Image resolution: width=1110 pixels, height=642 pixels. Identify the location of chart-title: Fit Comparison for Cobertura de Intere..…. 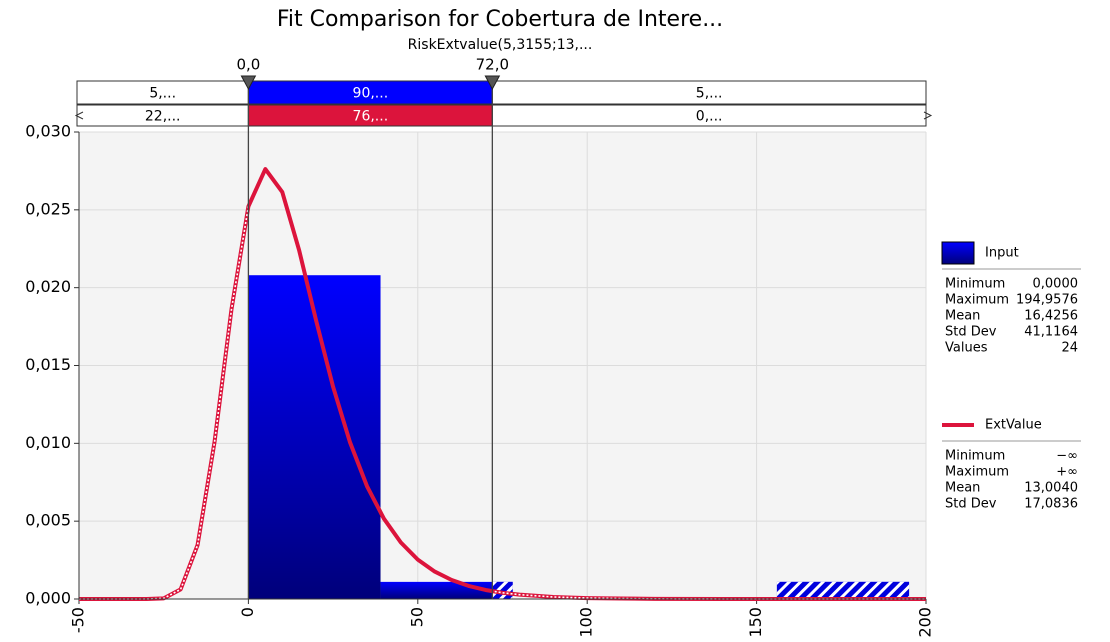
(500, 19).